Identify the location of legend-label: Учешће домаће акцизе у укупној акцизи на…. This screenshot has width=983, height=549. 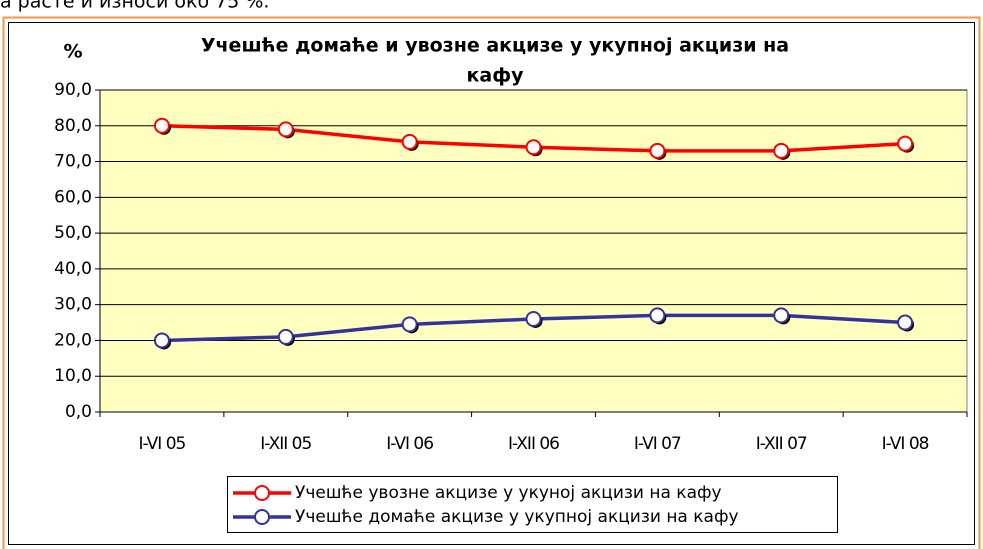
(517, 517).